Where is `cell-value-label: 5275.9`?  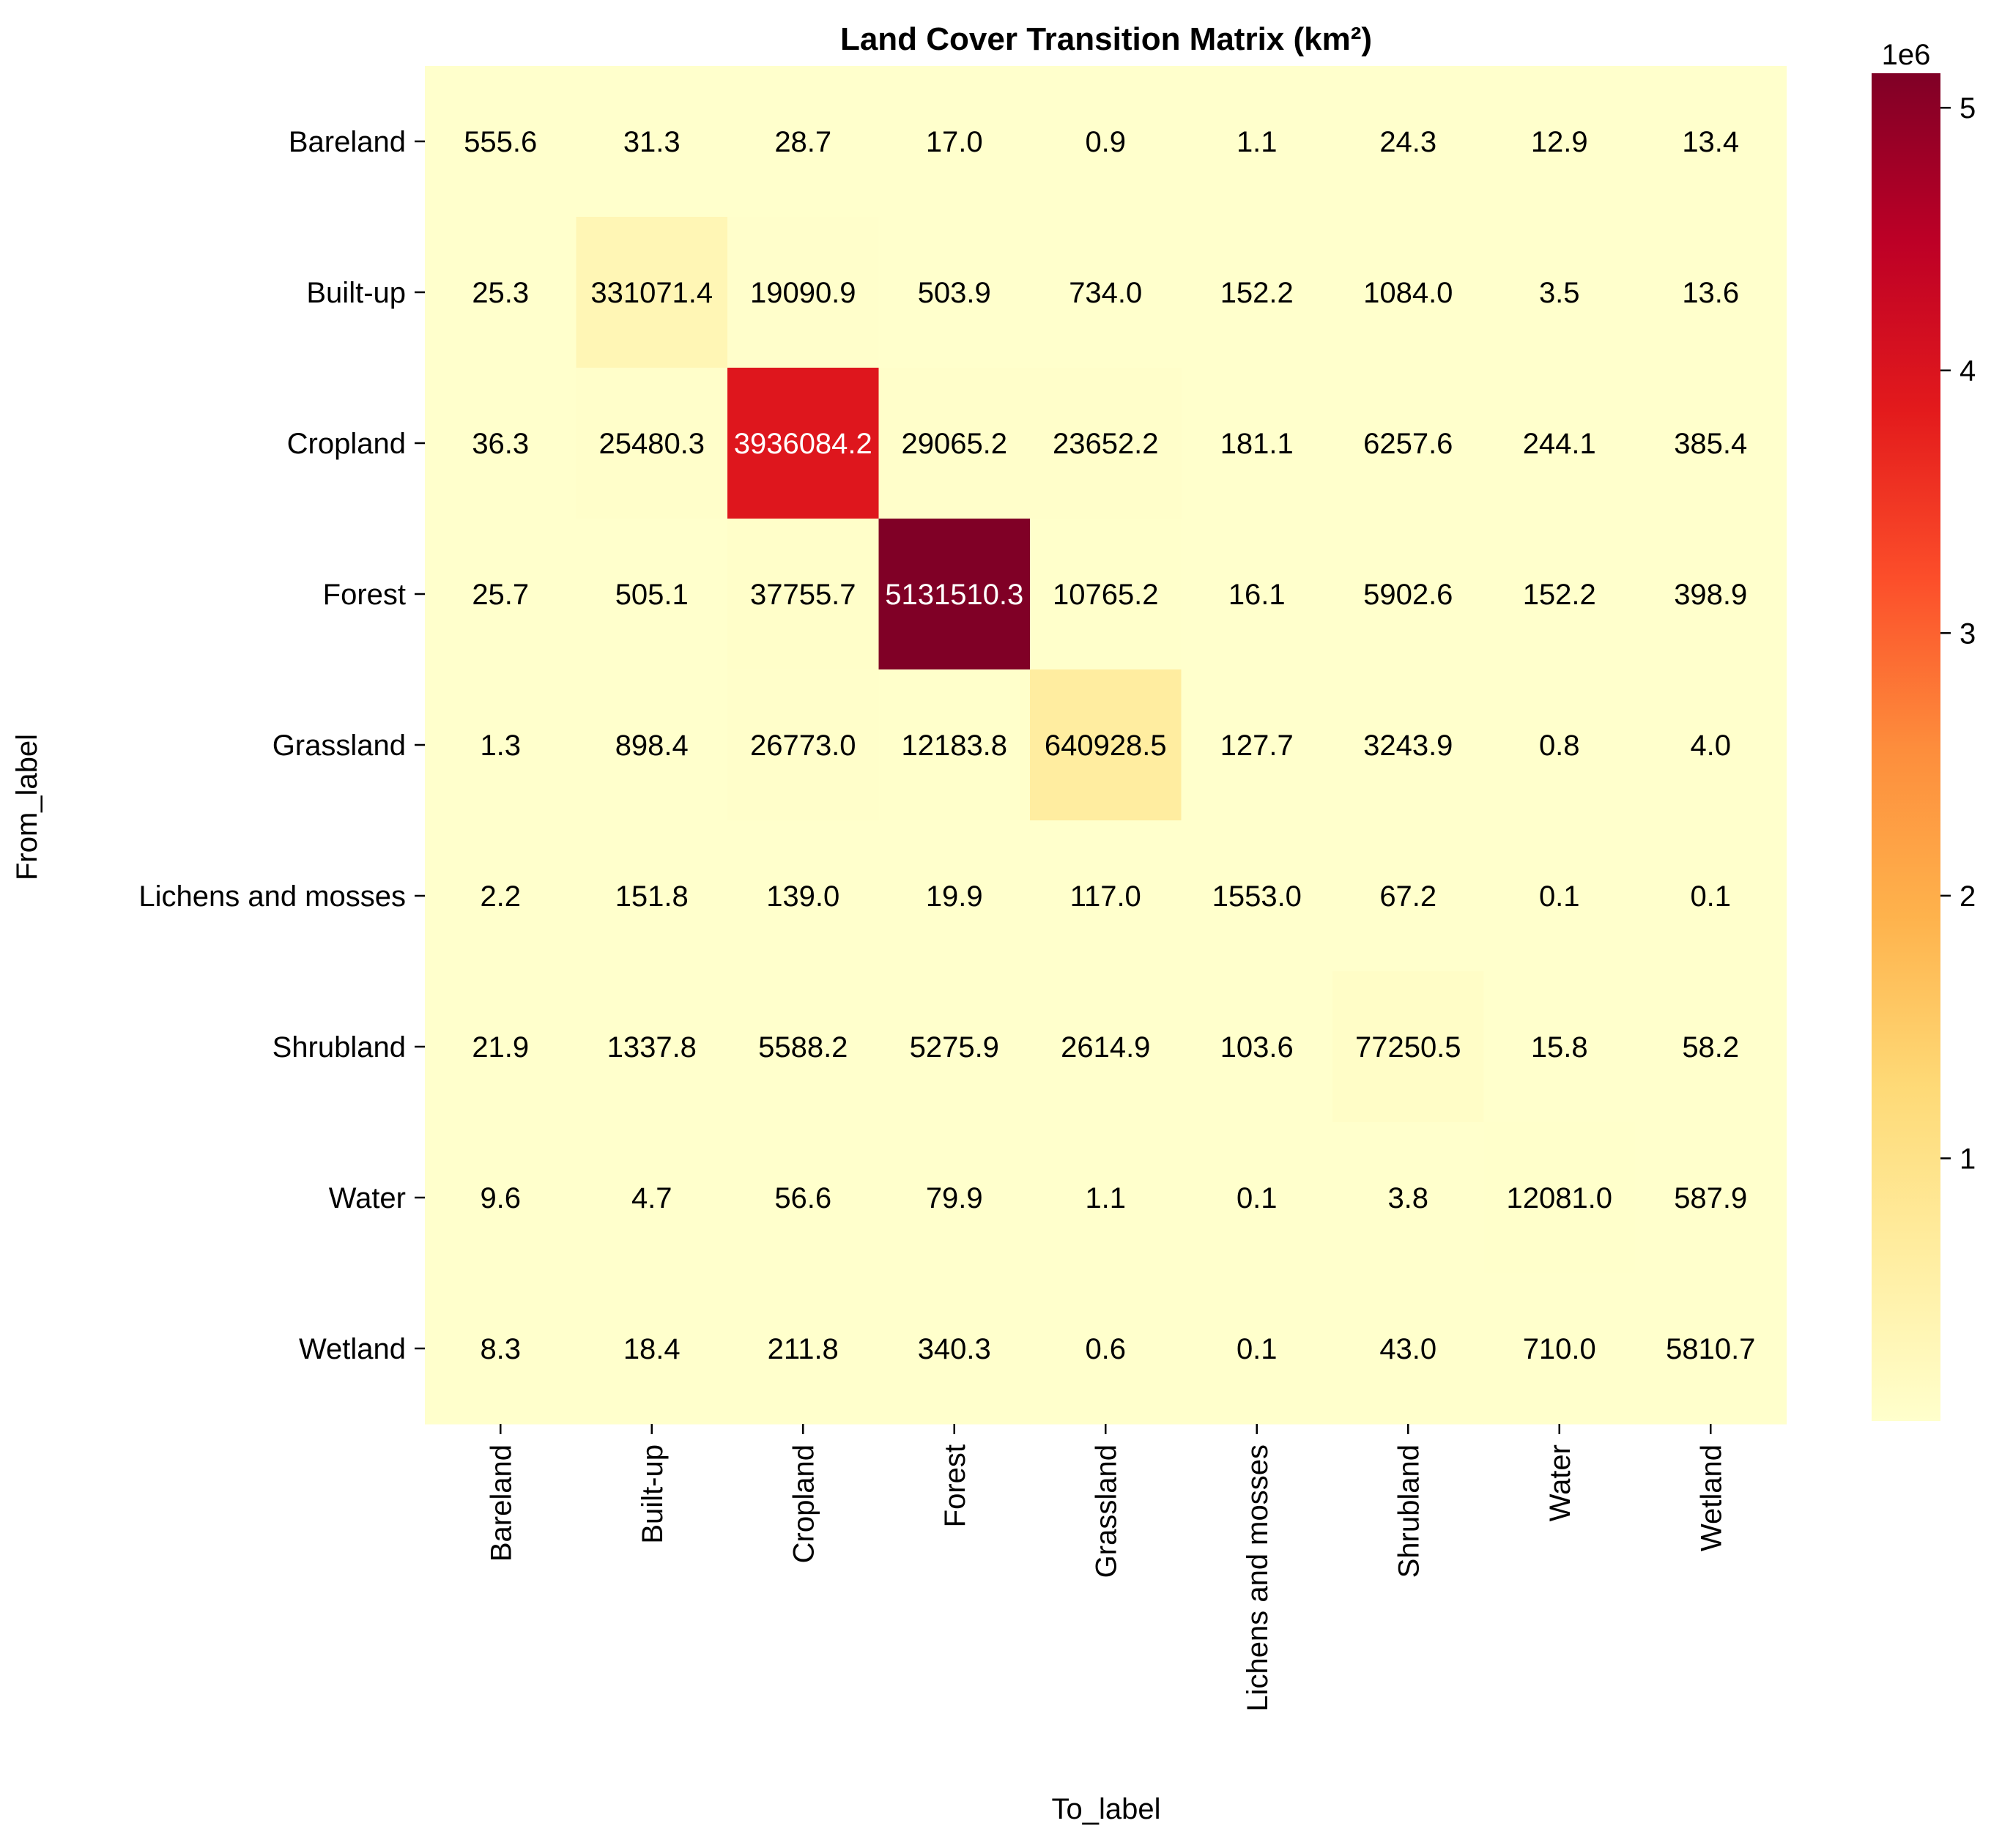 cell-value-label: 5275.9 is located at coordinates (955, 1047).